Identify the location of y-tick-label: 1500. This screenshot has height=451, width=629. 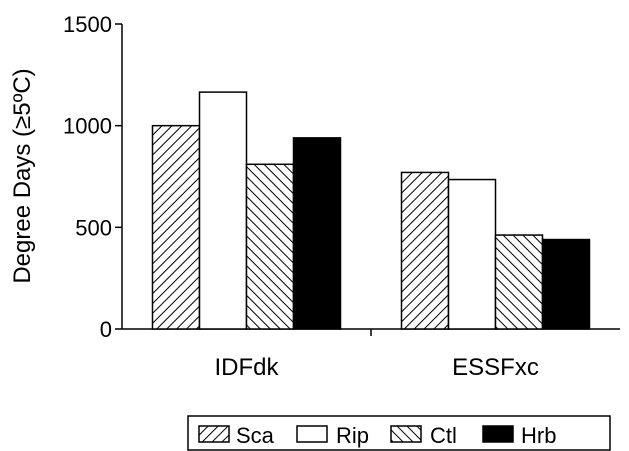
(87, 24).